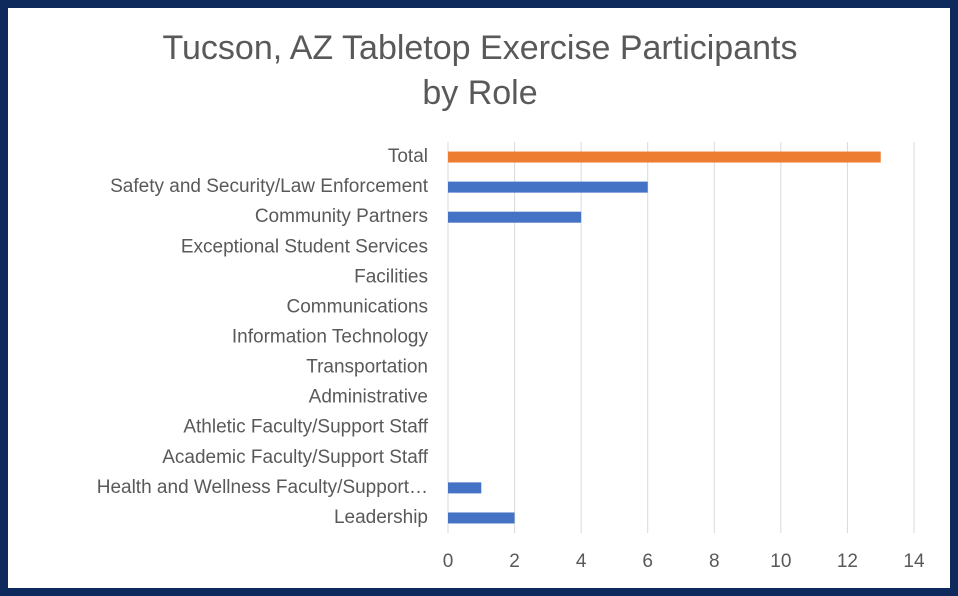 This screenshot has width=958, height=596. Describe the element at coordinates (408, 156) in the screenshot. I see `y-tick-label: Total` at that location.